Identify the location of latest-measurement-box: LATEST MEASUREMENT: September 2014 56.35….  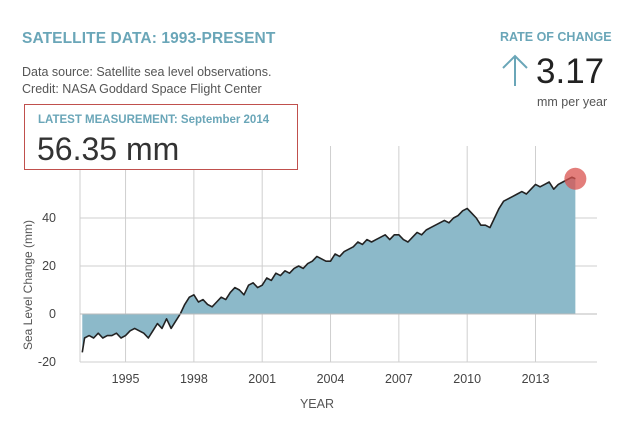
(161, 137).